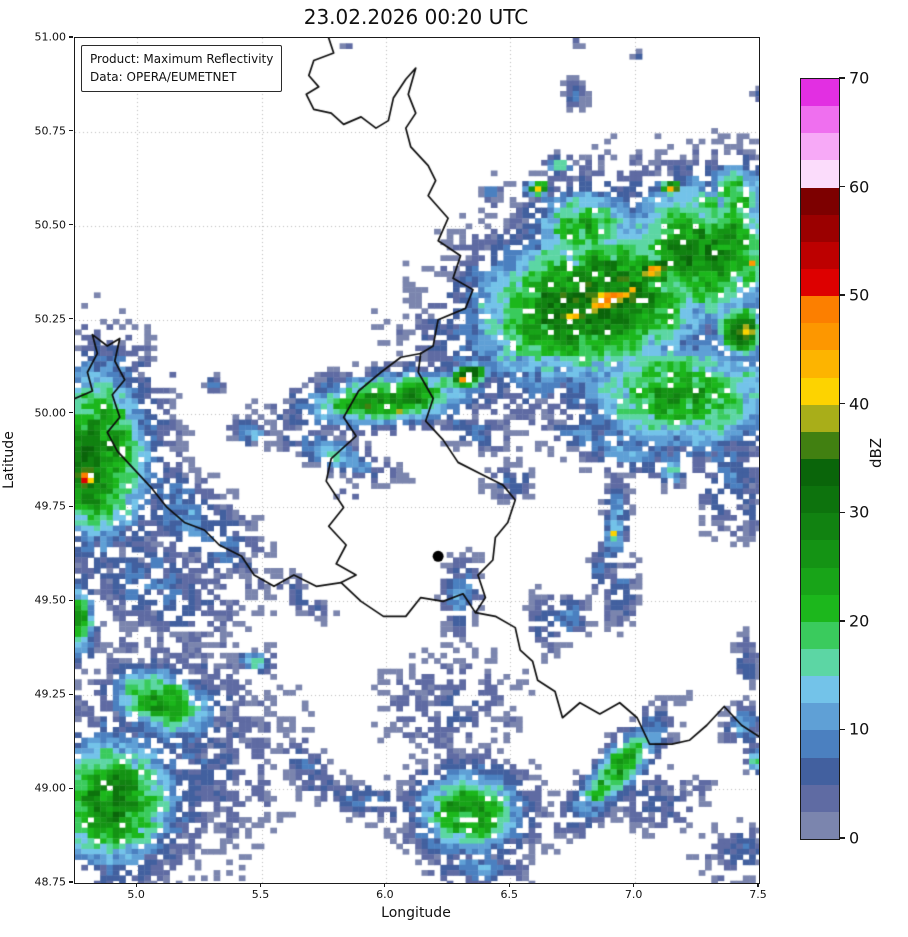 This screenshot has height=937, width=908. I want to click on data-source-label: Data: OPERA/EUMETNET, so click(163, 77).